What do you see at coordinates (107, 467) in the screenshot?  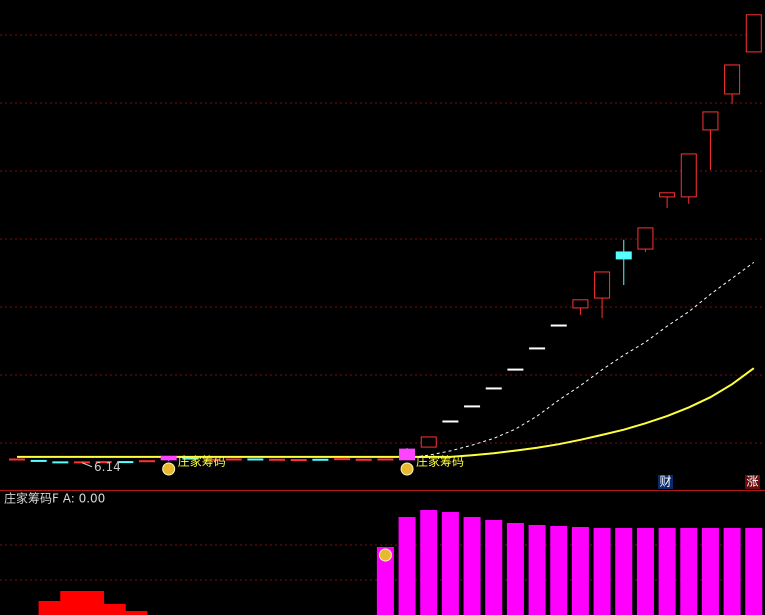 I see `low-label: 6.14` at bounding box center [107, 467].